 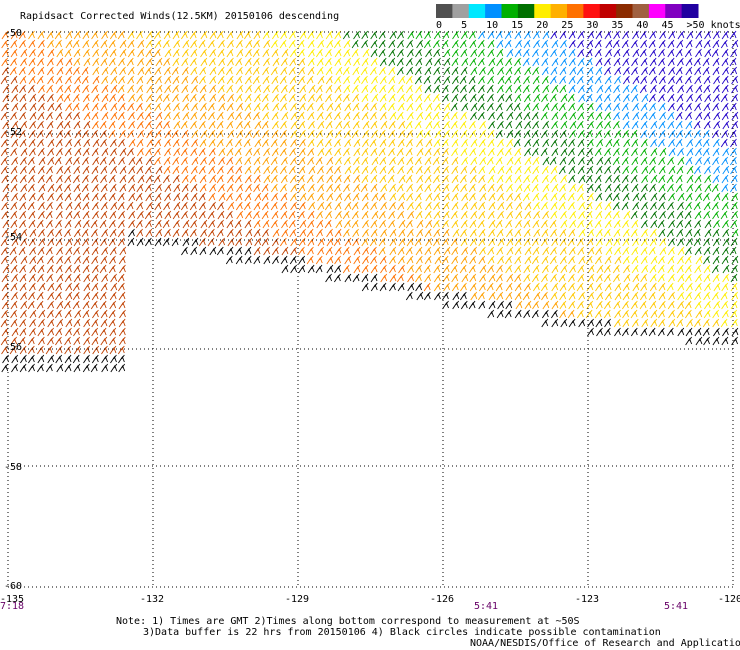 What do you see at coordinates (297, 599) in the screenshot?
I see `lon-label: -129` at bounding box center [297, 599].